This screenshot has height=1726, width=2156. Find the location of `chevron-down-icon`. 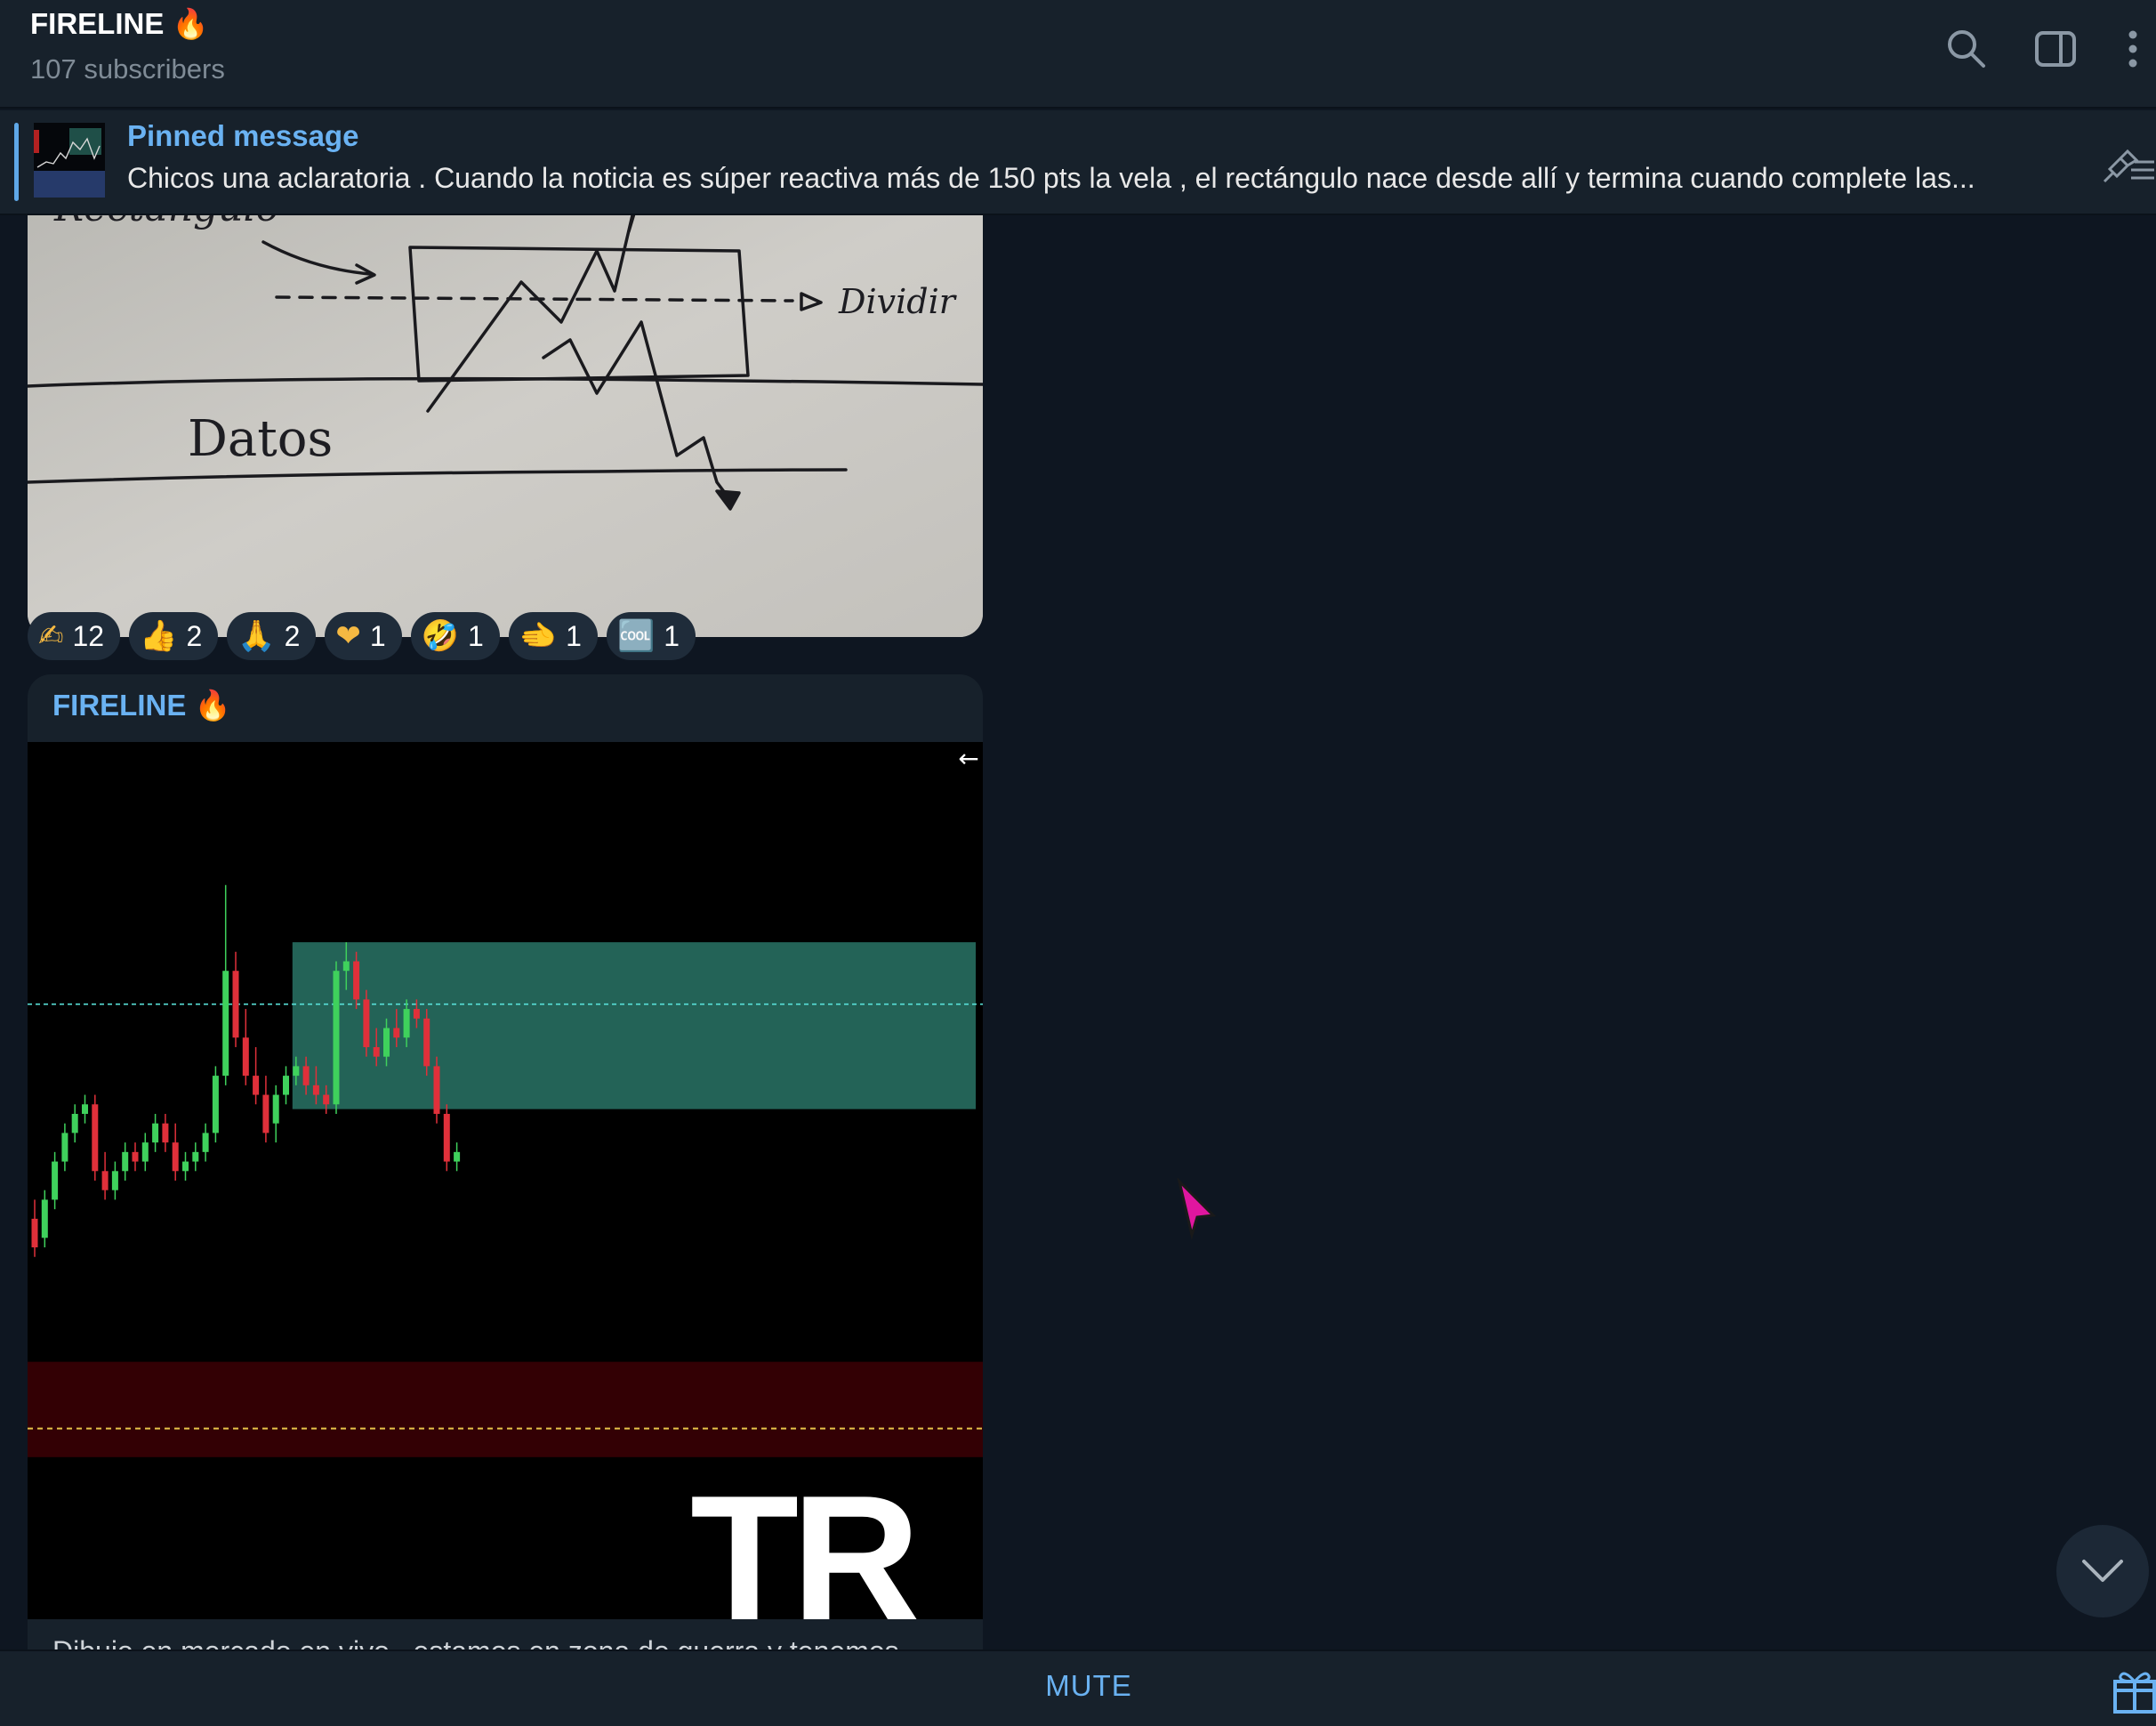

chevron-down-icon is located at coordinates (2103, 1571).